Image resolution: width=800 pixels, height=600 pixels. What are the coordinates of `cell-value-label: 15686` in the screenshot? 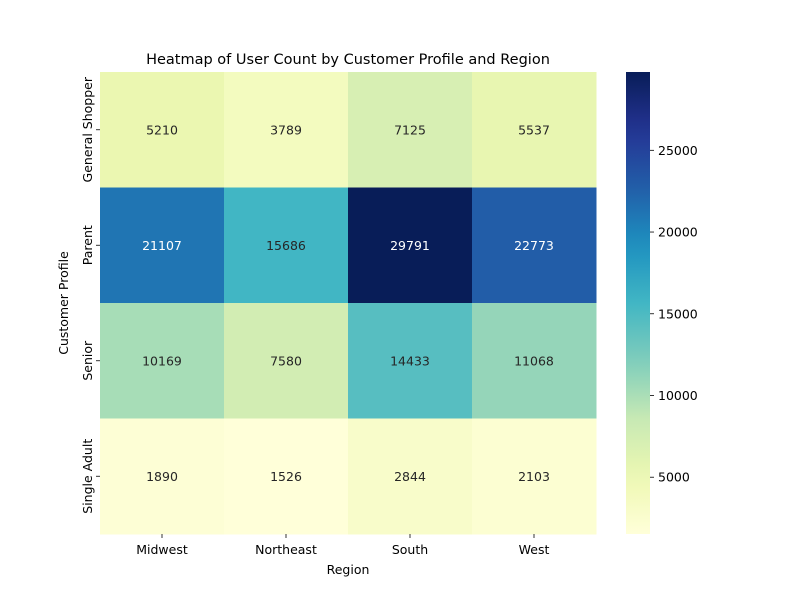 It's located at (286, 245).